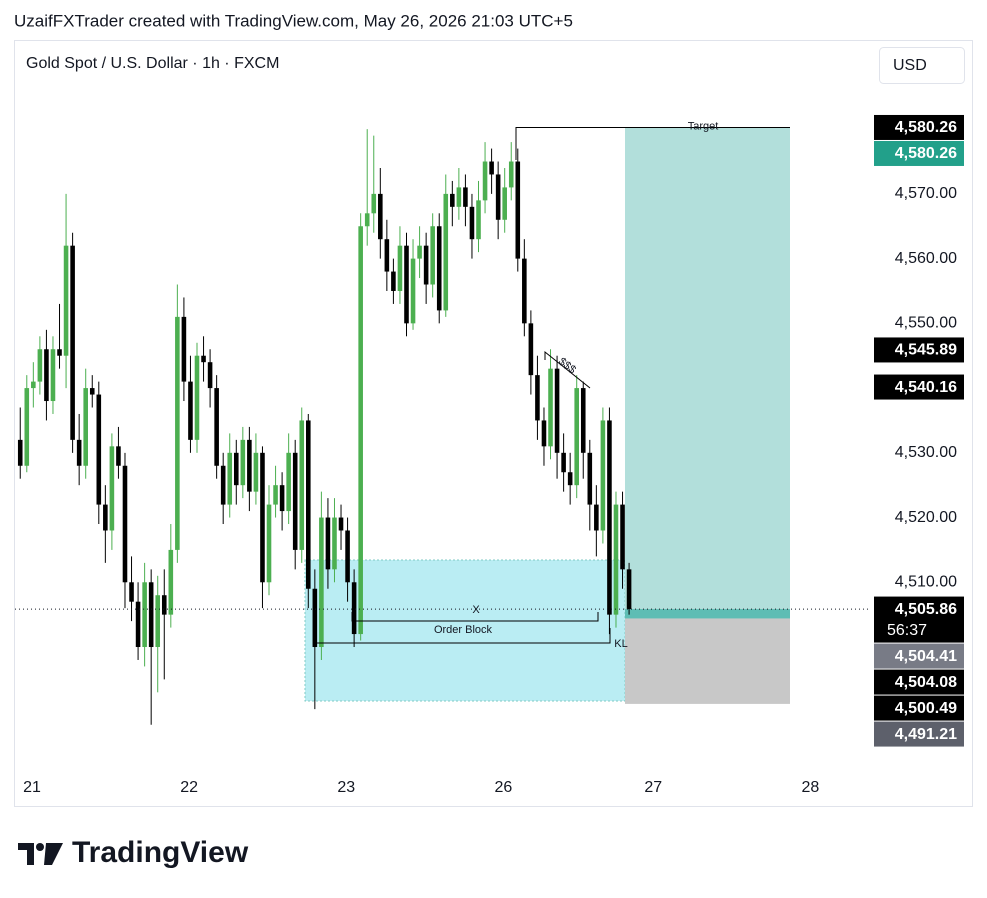  Describe the element at coordinates (160, 852) in the screenshot. I see `logo-text: TradingView` at that location.